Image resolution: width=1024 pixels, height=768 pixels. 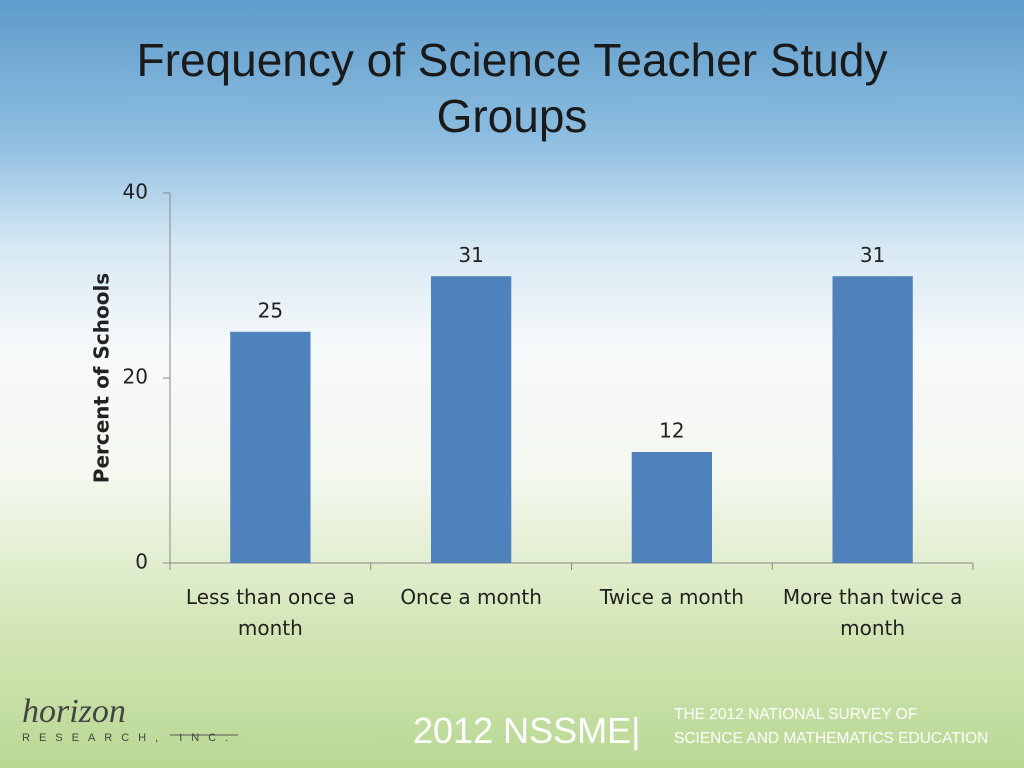 What do you see at coordinates (135, 192) in the screenshot?
I see `y-tick-label: 40` at bounding box center [135, 192].